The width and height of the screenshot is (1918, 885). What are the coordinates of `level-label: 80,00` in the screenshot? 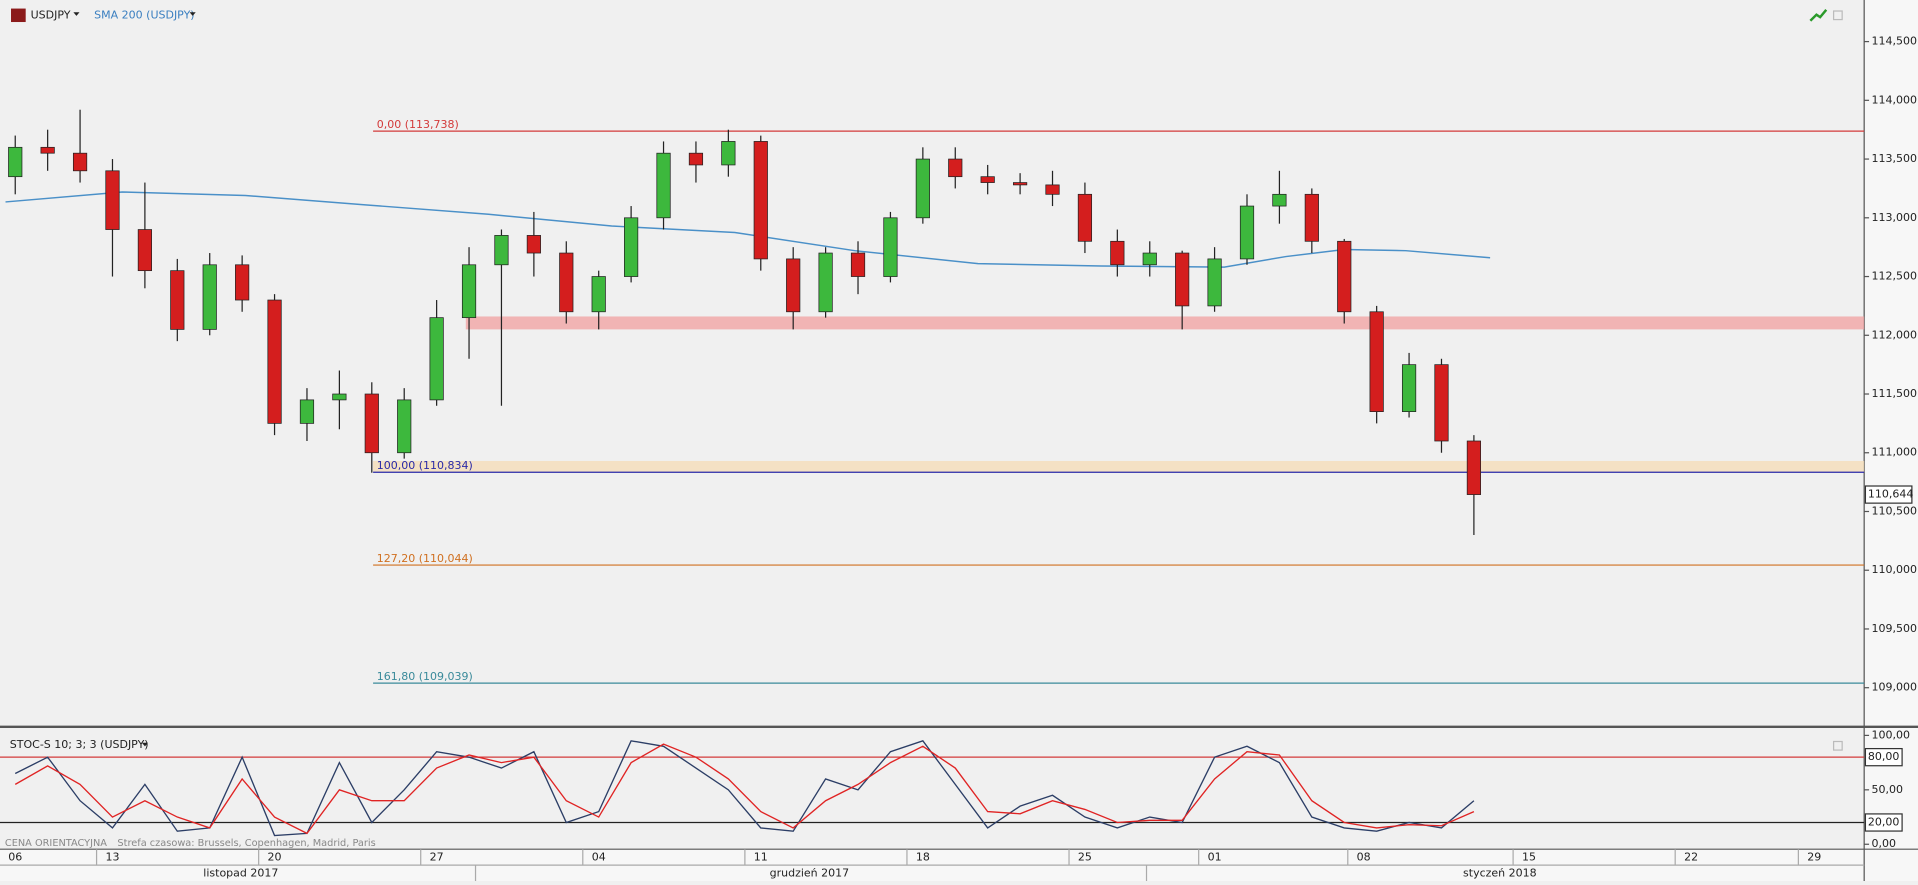 It's located at (1883, 756).